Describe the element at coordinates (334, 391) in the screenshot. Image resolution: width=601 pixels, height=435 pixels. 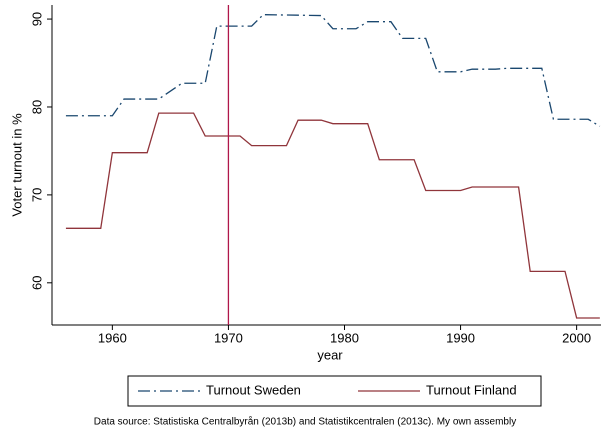
I see `legend-box` at that location.